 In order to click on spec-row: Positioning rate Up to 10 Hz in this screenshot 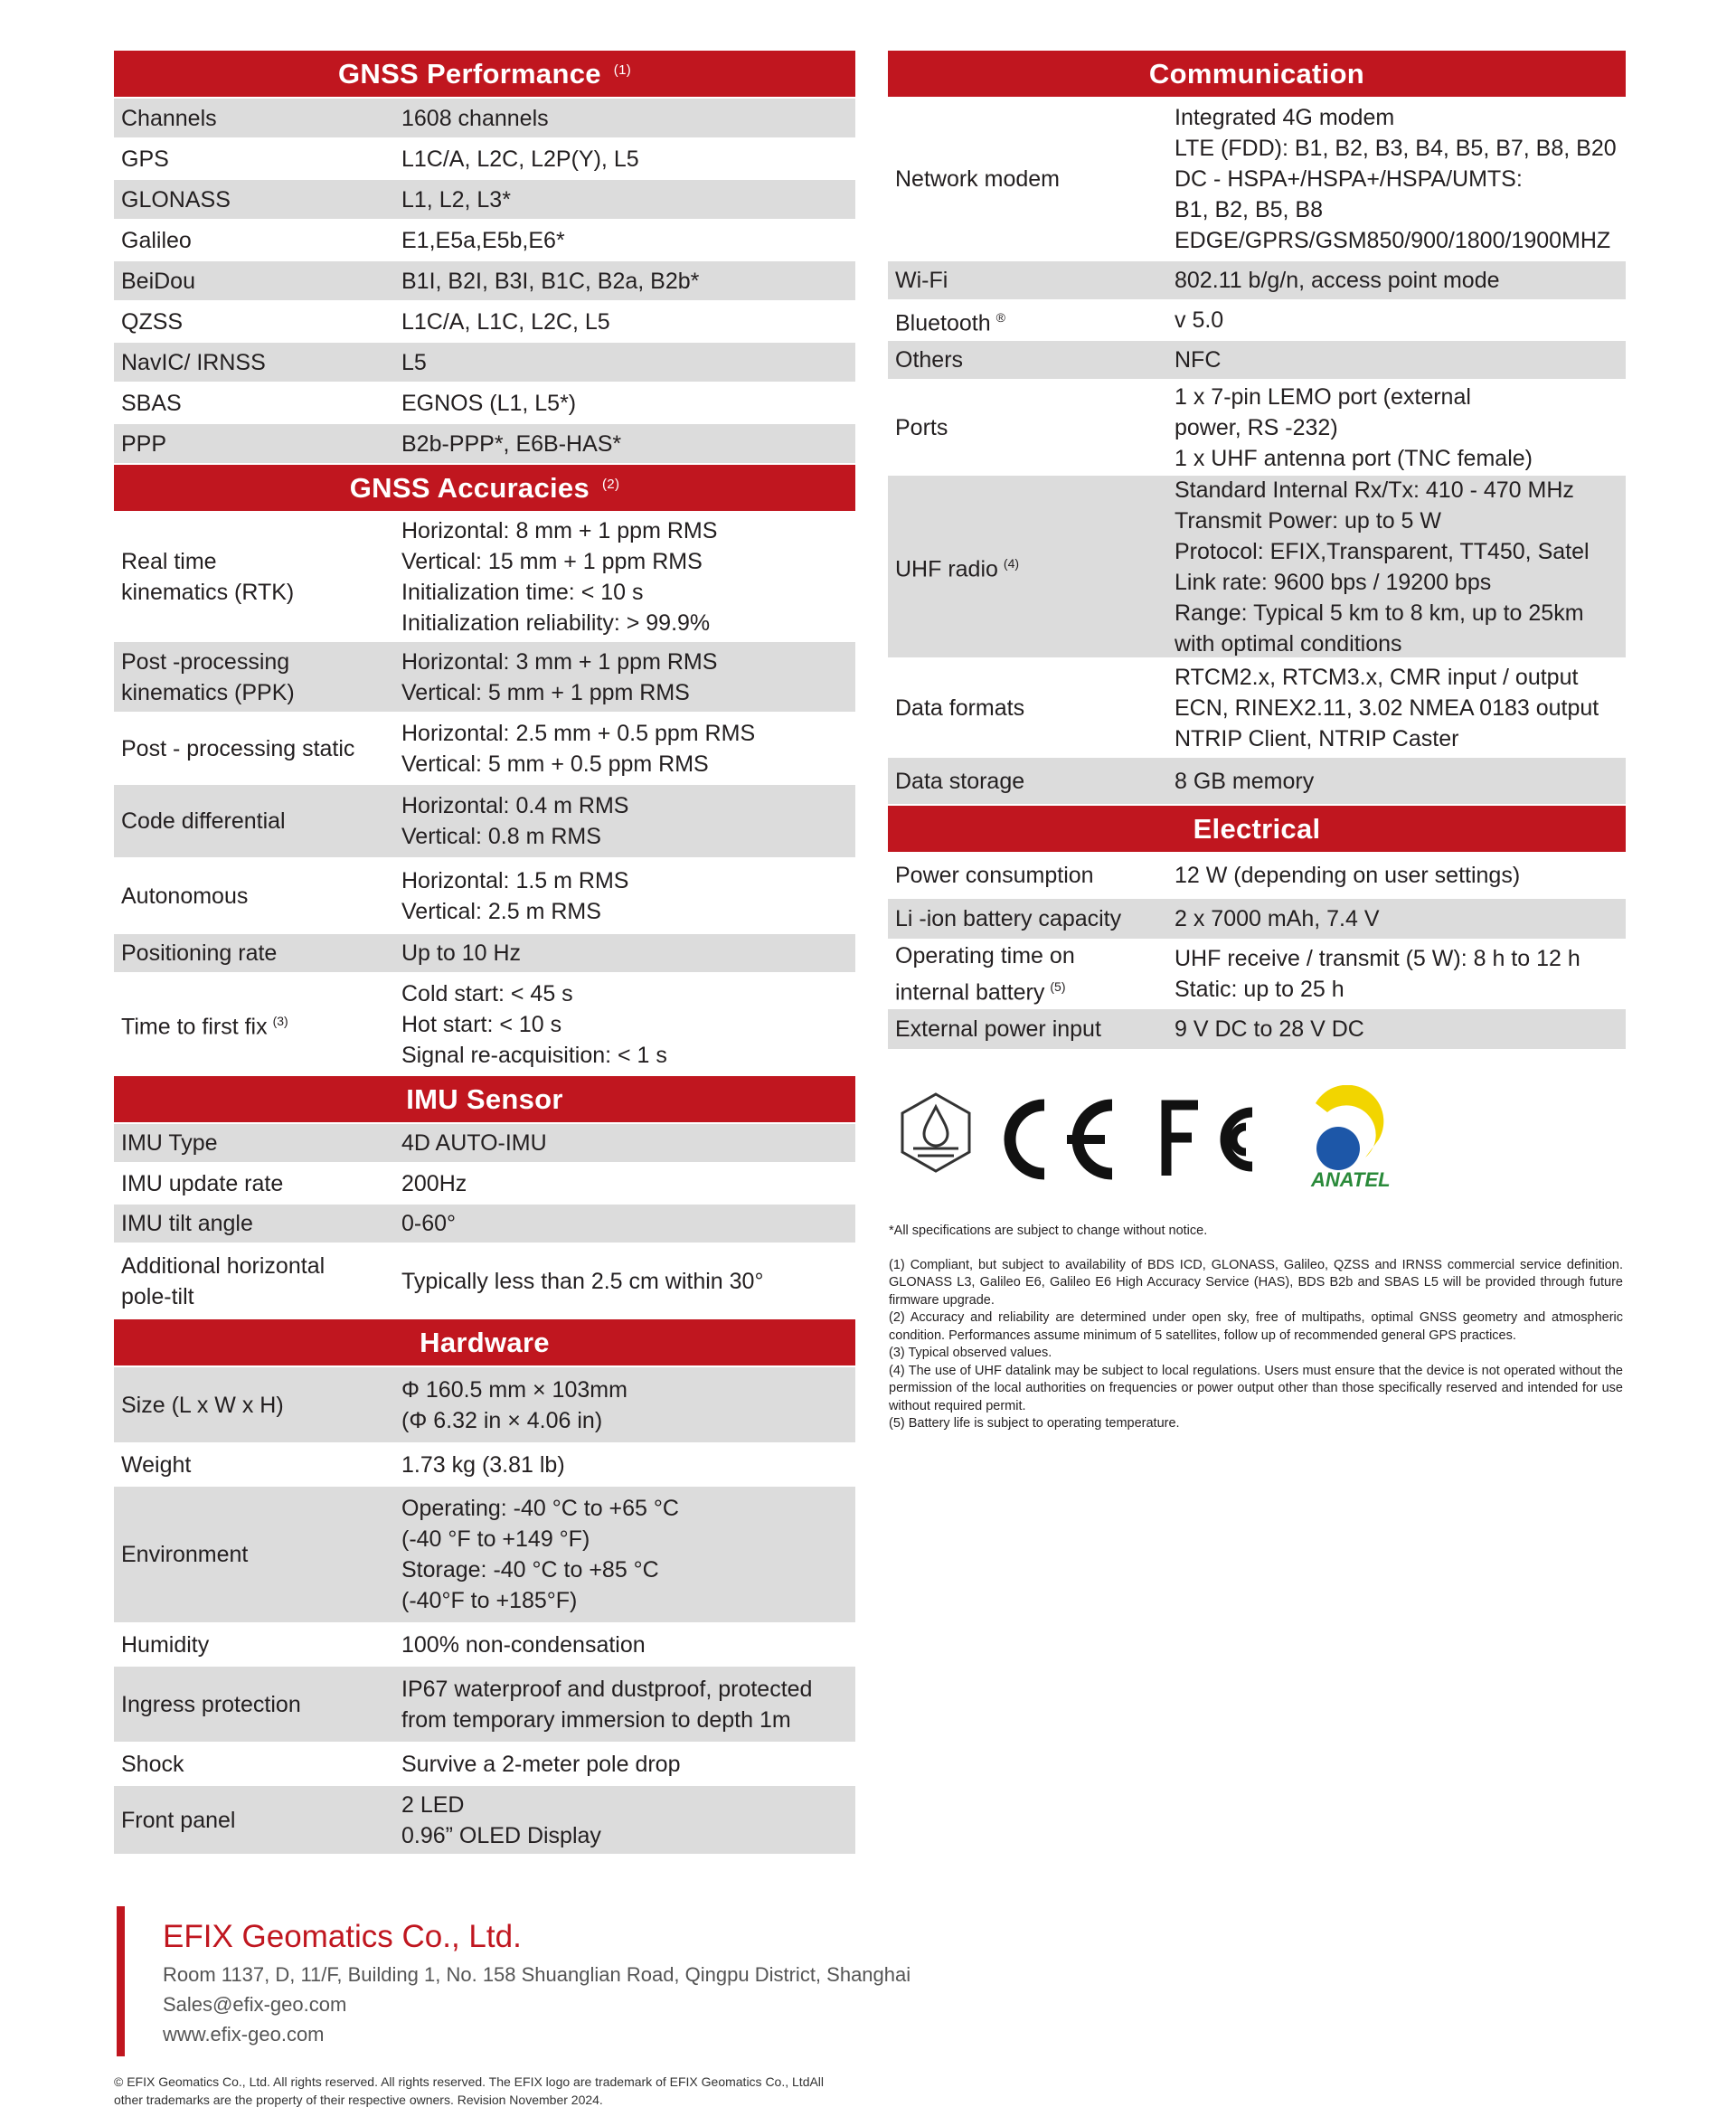, I will do `click(484, 953)`.